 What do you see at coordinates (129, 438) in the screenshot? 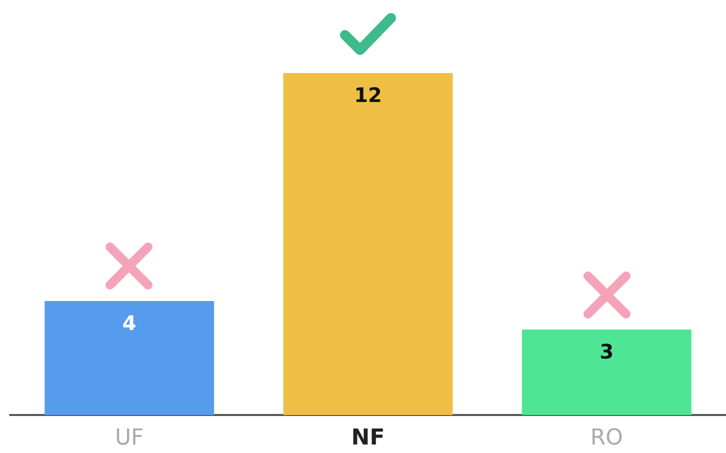
I see `x-tick-label: UF` at bounding box center [129, 438].